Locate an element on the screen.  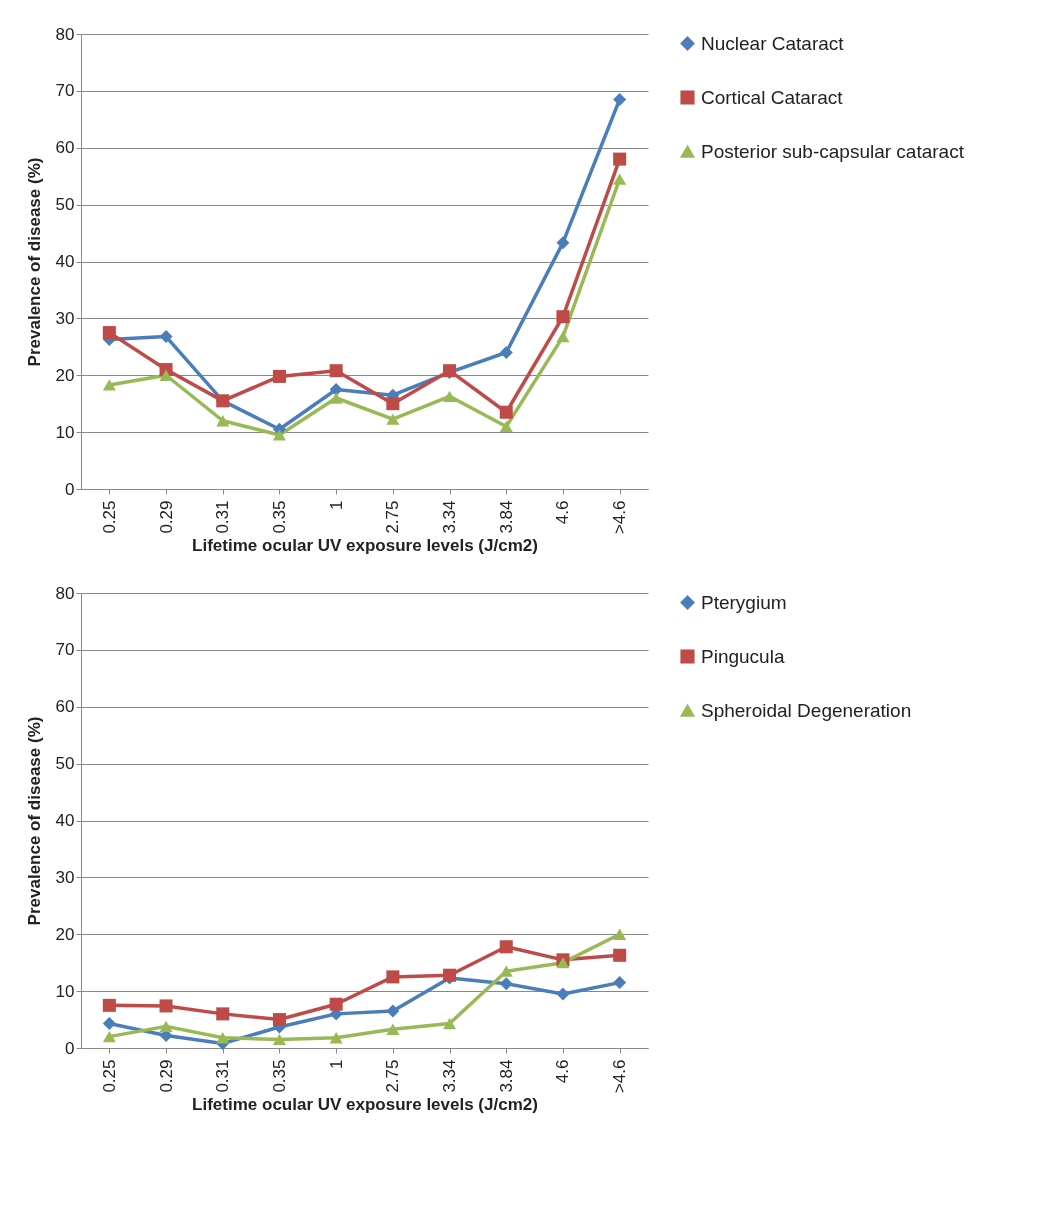
legend-label: Pingucula is located at coordinates (743, 656).